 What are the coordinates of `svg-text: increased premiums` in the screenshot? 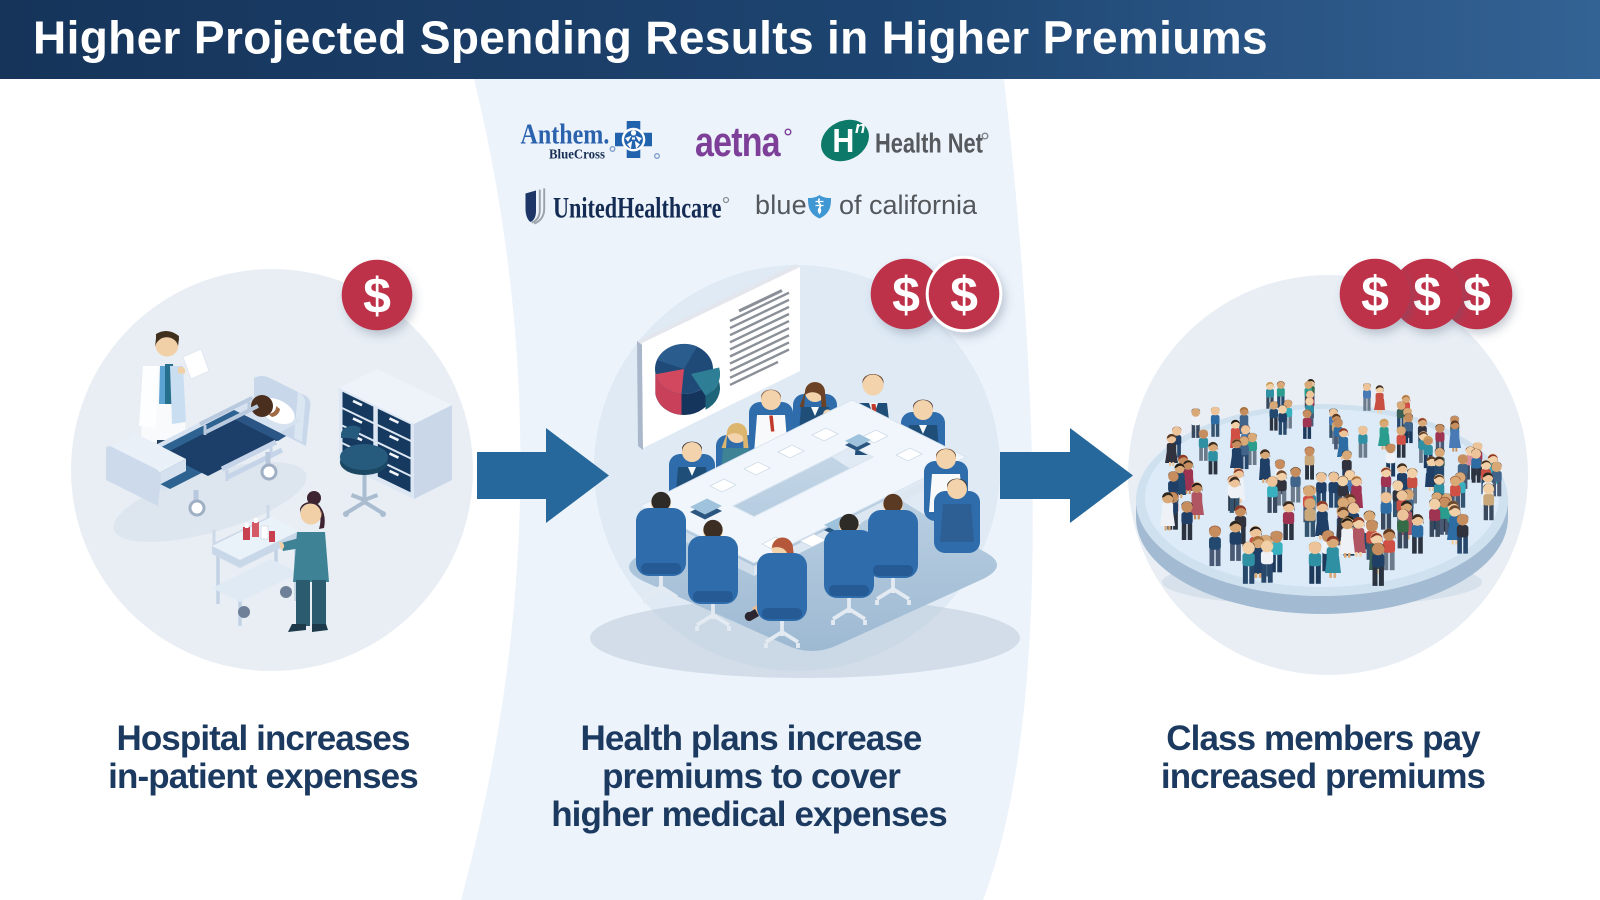 It's located at (1323, 776).